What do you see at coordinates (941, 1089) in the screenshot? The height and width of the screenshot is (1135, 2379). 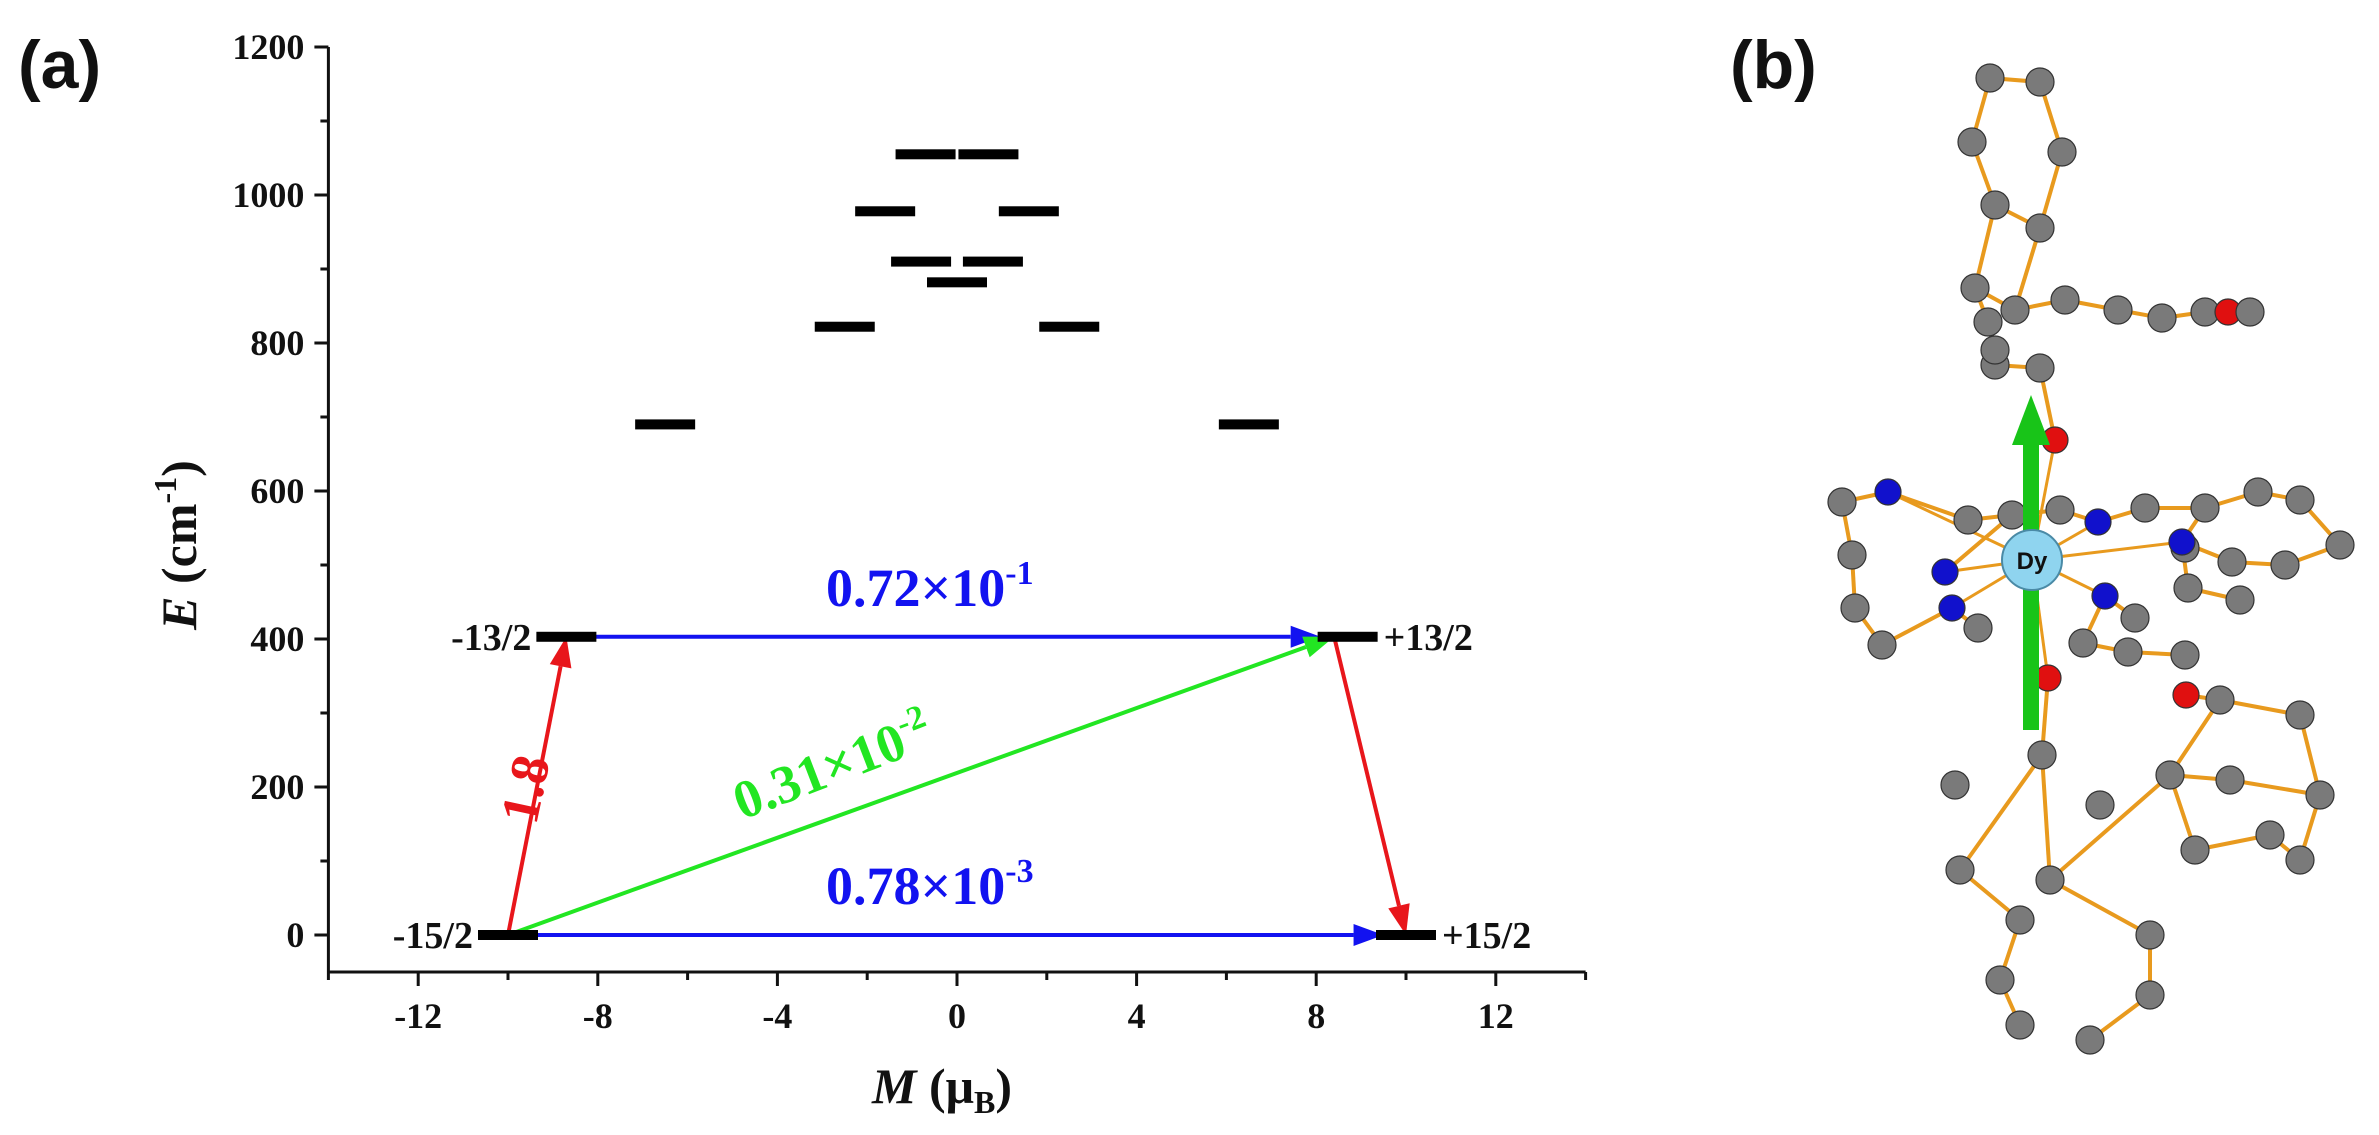 I see `x-axis-title: M (μB)` at bounding box center [941, 1089].